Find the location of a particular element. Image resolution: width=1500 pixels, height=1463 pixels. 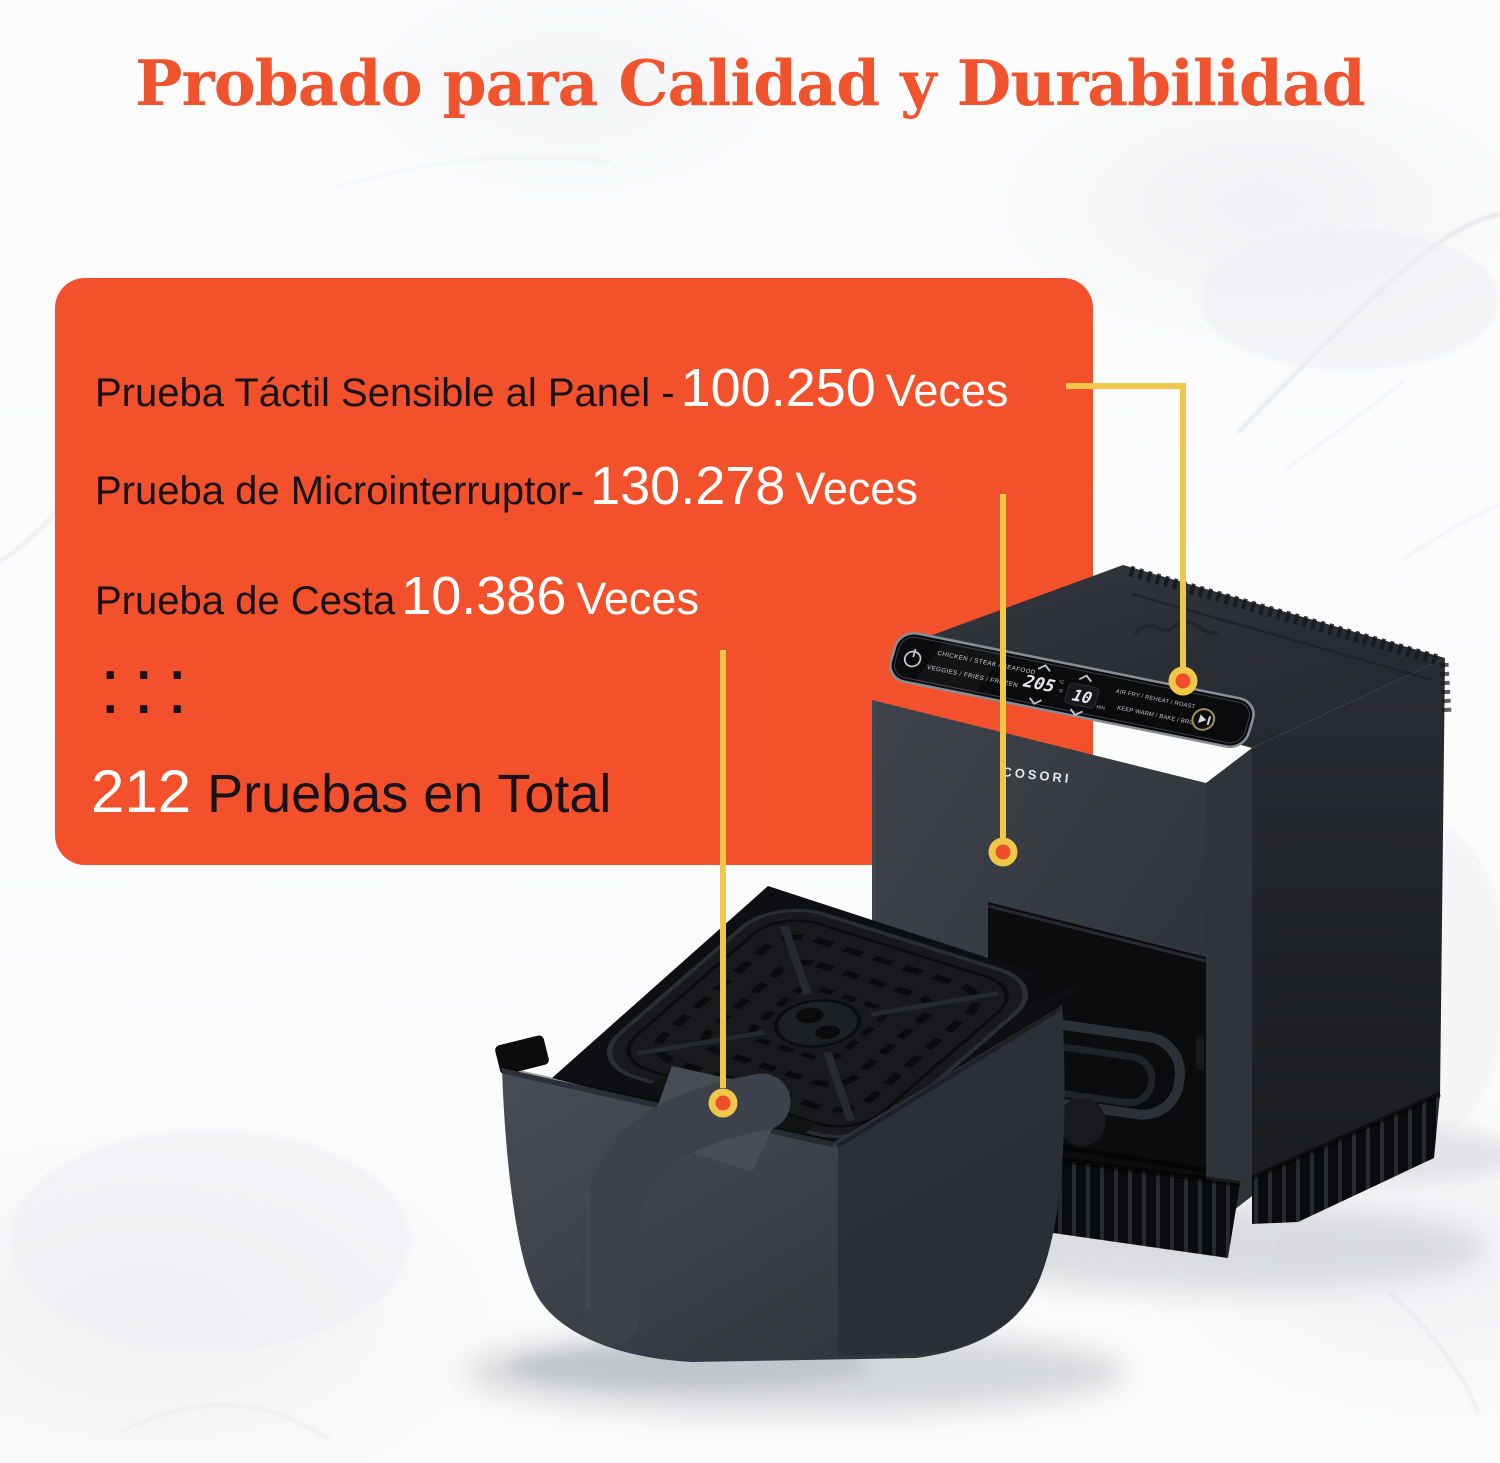

control-panel-inner-edge is located at coordinates (1071, 690).